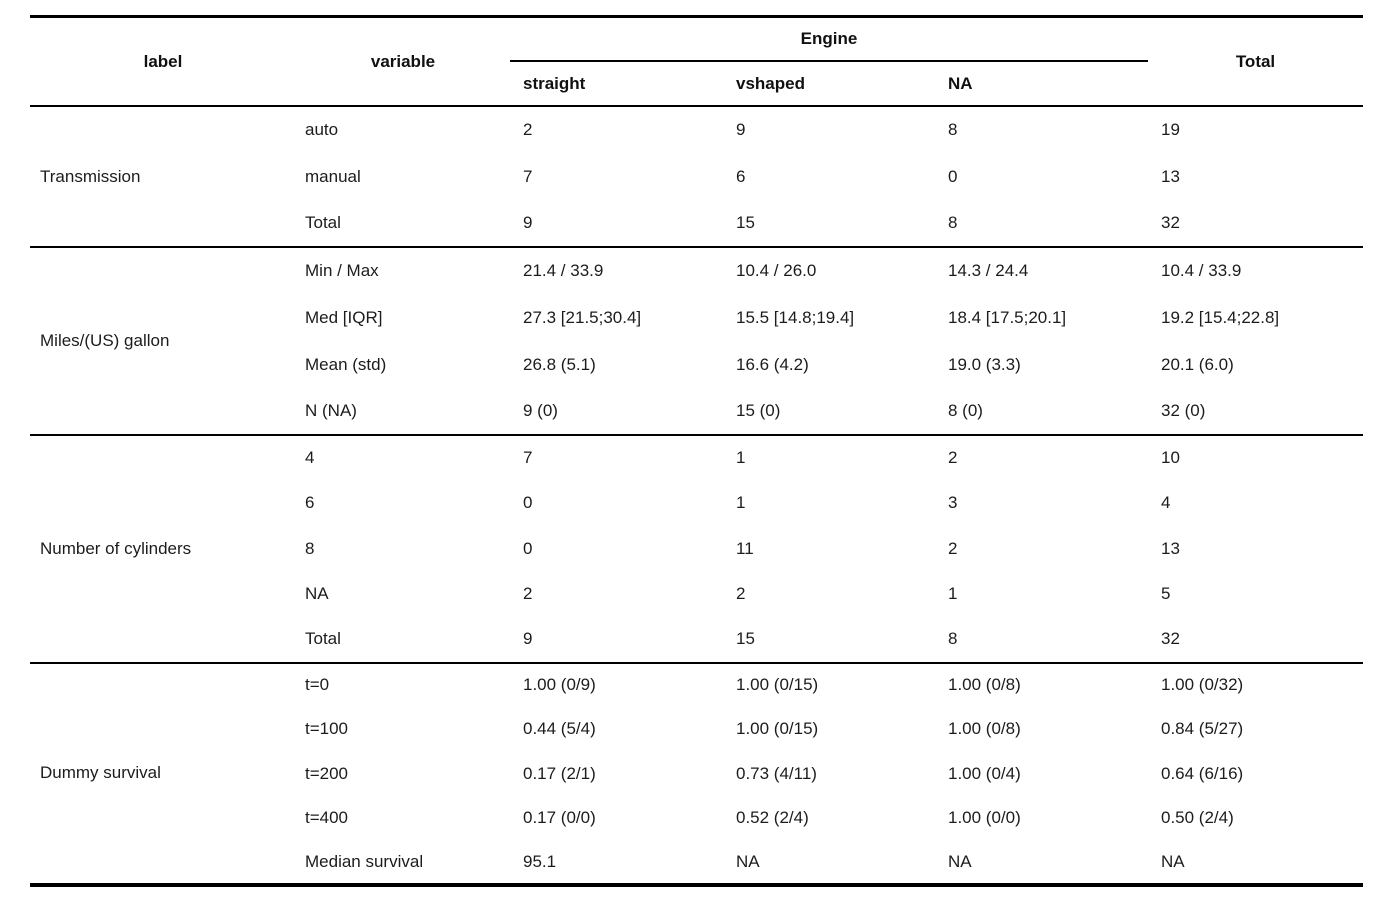  Describe the element at coordinates (696, 496) in the screenshot. I see `table-row: Number of cylinders 4 7 1 2 10` at that location.